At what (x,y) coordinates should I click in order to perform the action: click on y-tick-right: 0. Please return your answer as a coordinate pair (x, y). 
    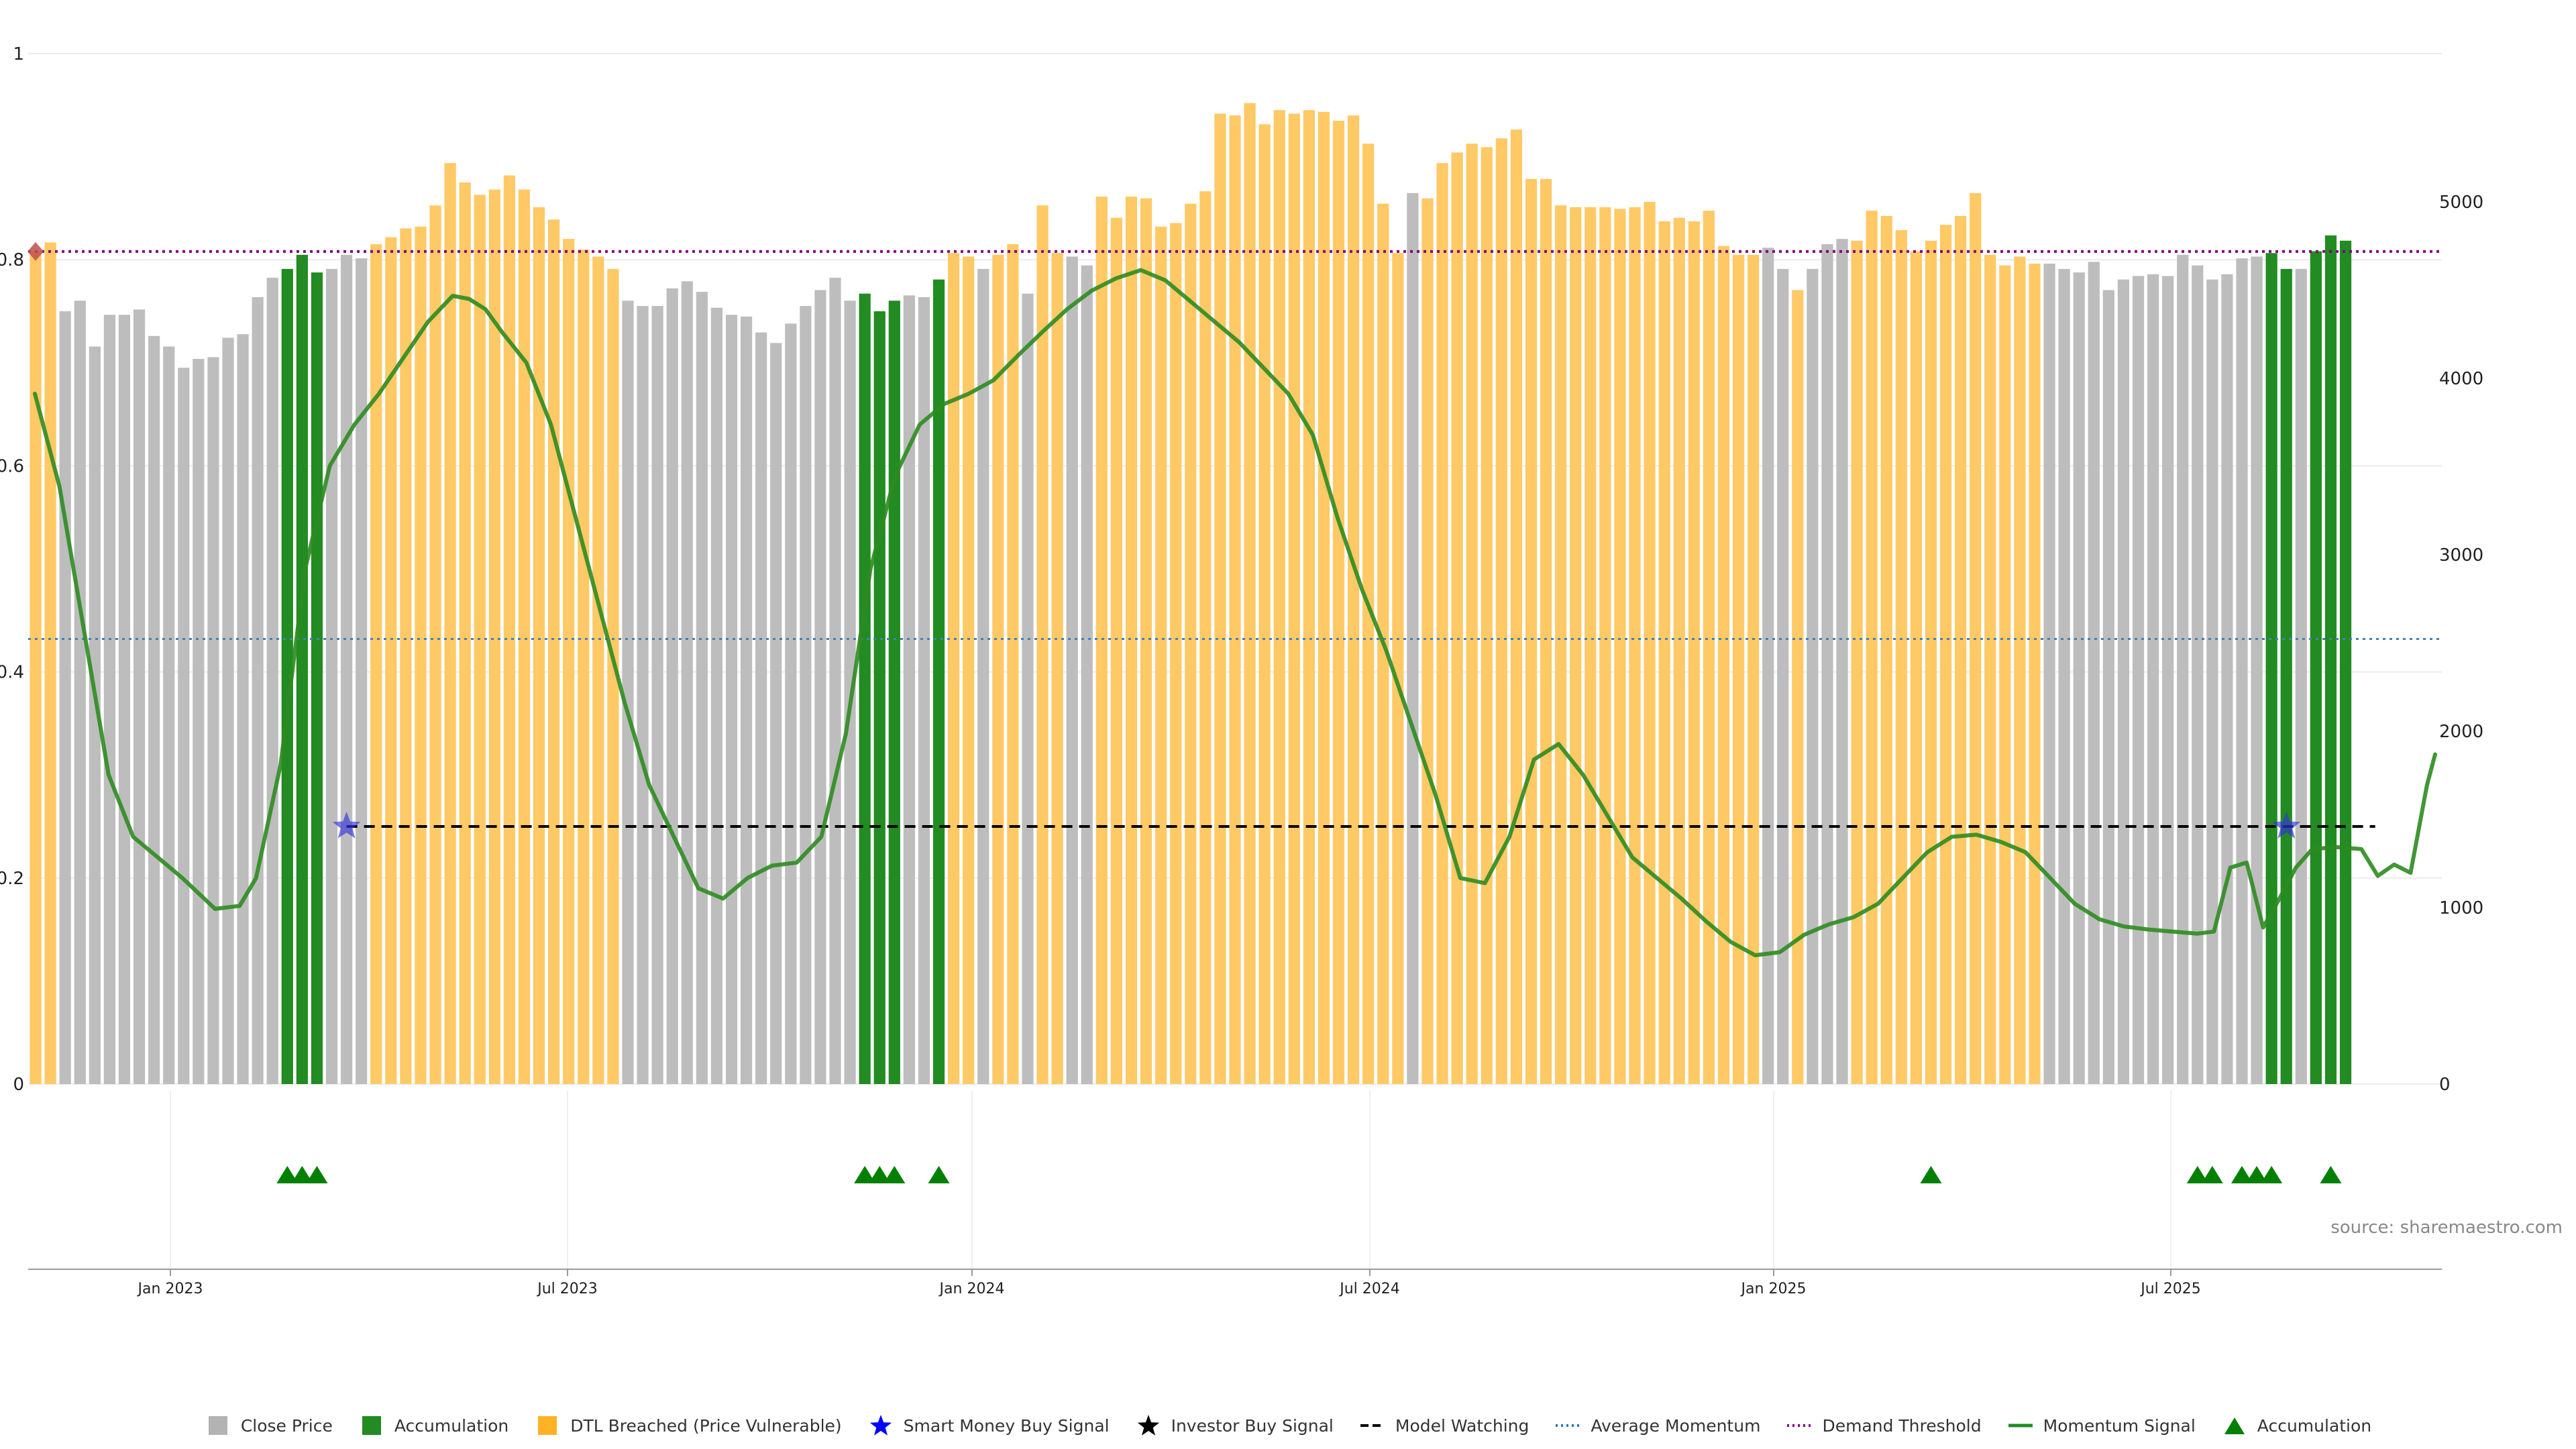
    Looking at the image, I should click on (2445, 1085).